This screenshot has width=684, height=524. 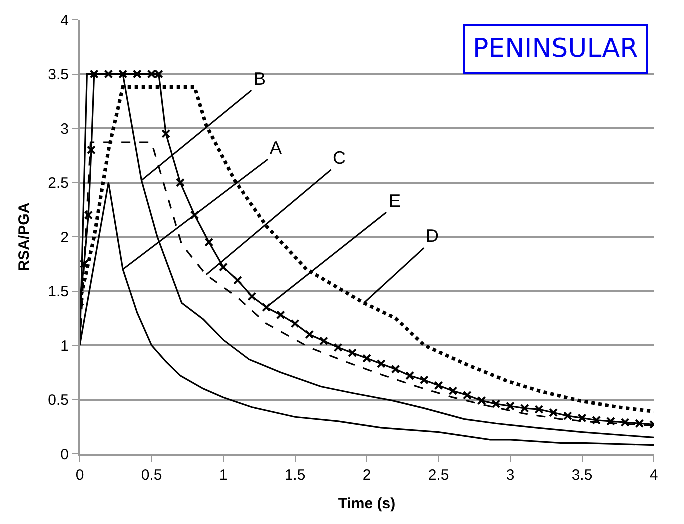 I want to click on annotation: C, so click(x=339, y=158).